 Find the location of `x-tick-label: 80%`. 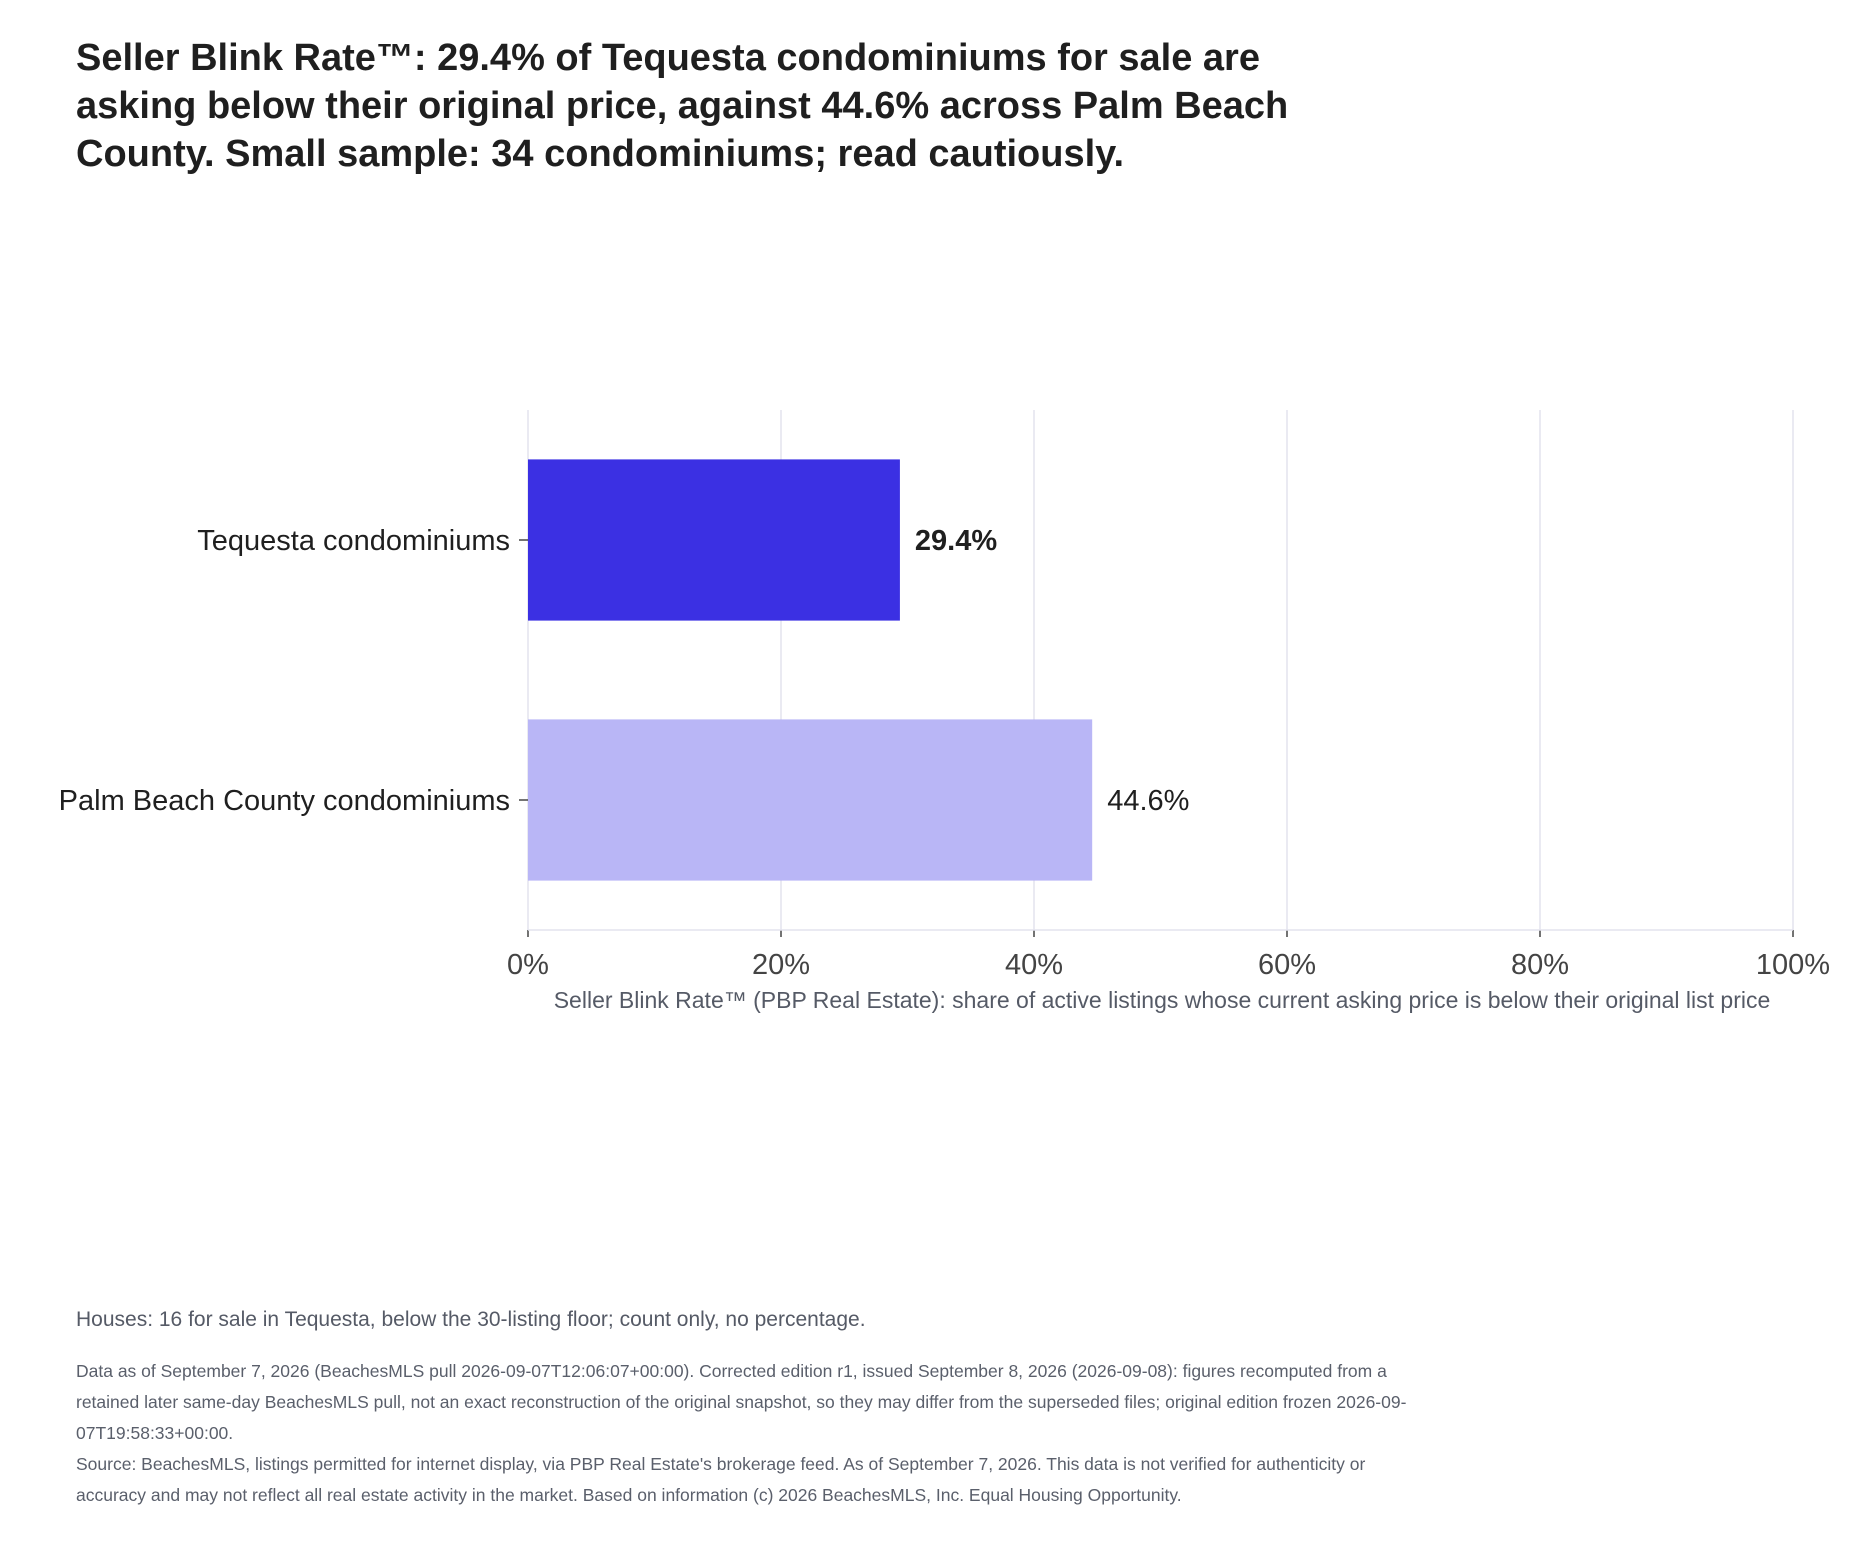

x-tick-label: 80% is located at coordinates (1540, 965).